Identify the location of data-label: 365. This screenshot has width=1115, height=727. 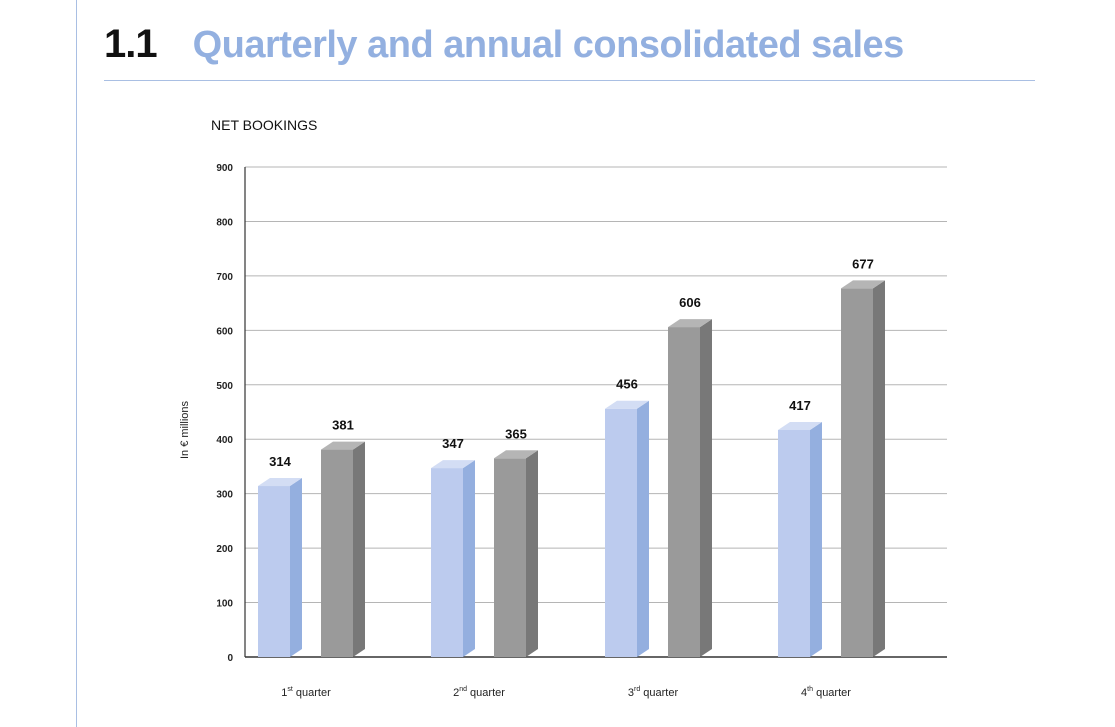
(516, 433).